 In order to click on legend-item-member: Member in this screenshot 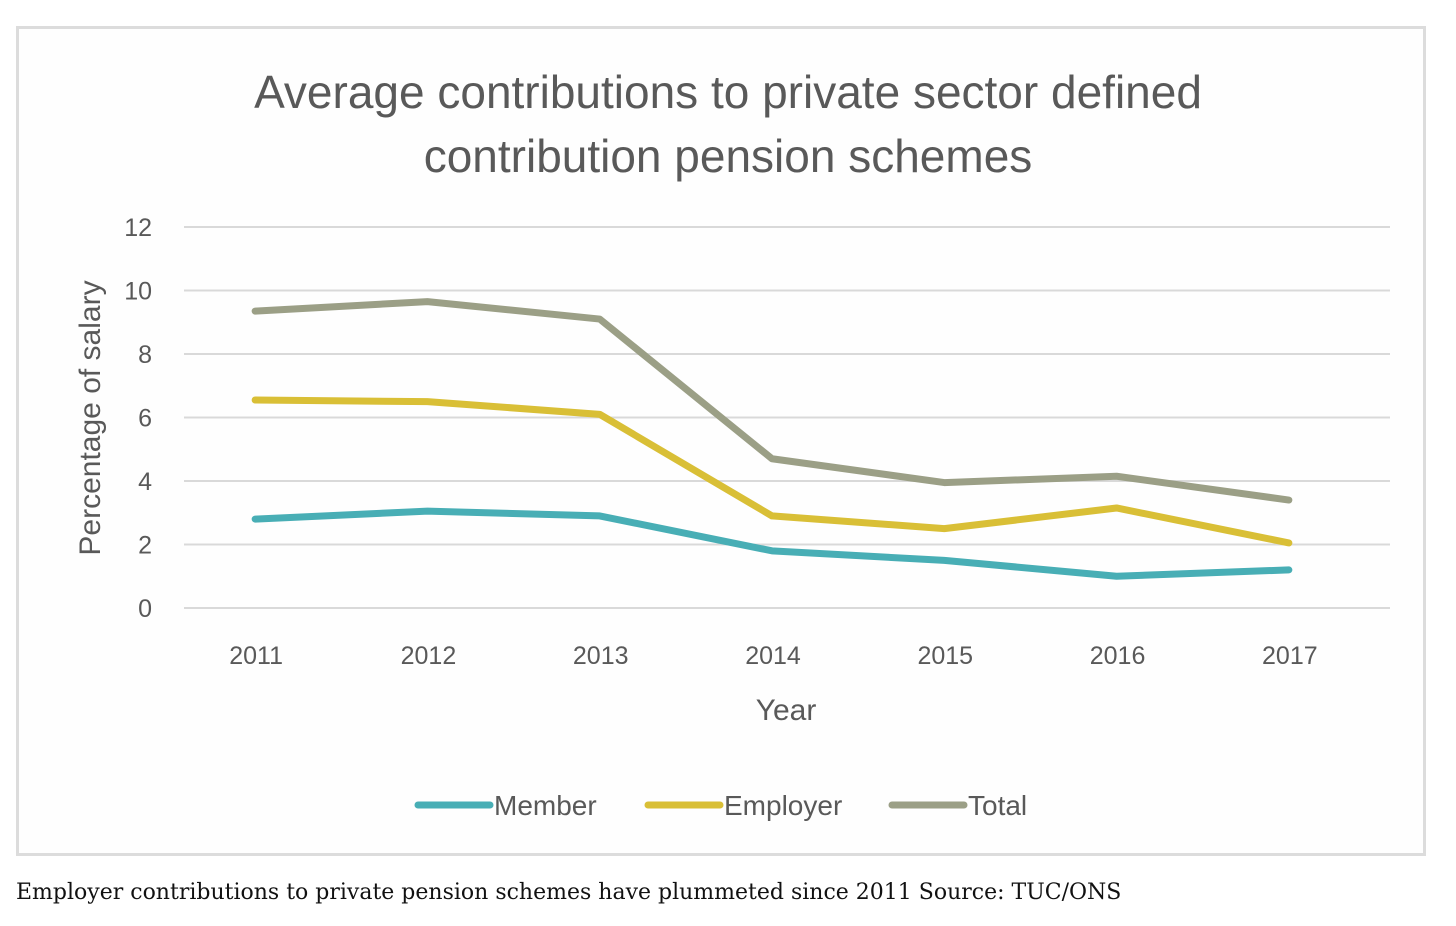, I will do `click(505, 805)`.